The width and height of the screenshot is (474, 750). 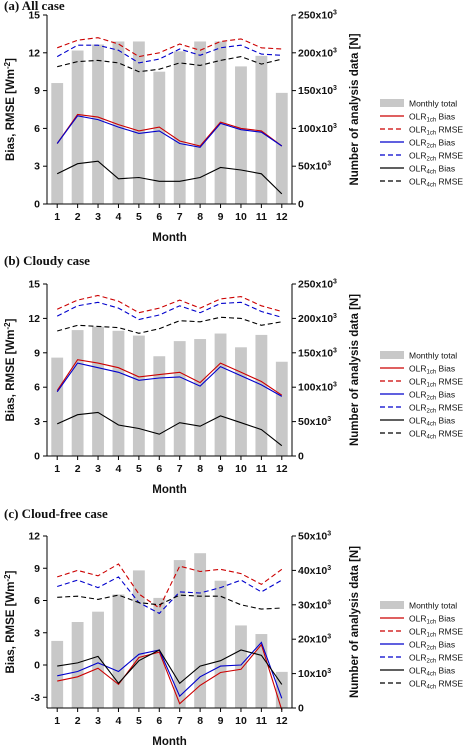 What do you see at coordinates (317, 353) in the screenshot?
I see `y2-tick-label: 150x103` at bounding box center [317, 353].